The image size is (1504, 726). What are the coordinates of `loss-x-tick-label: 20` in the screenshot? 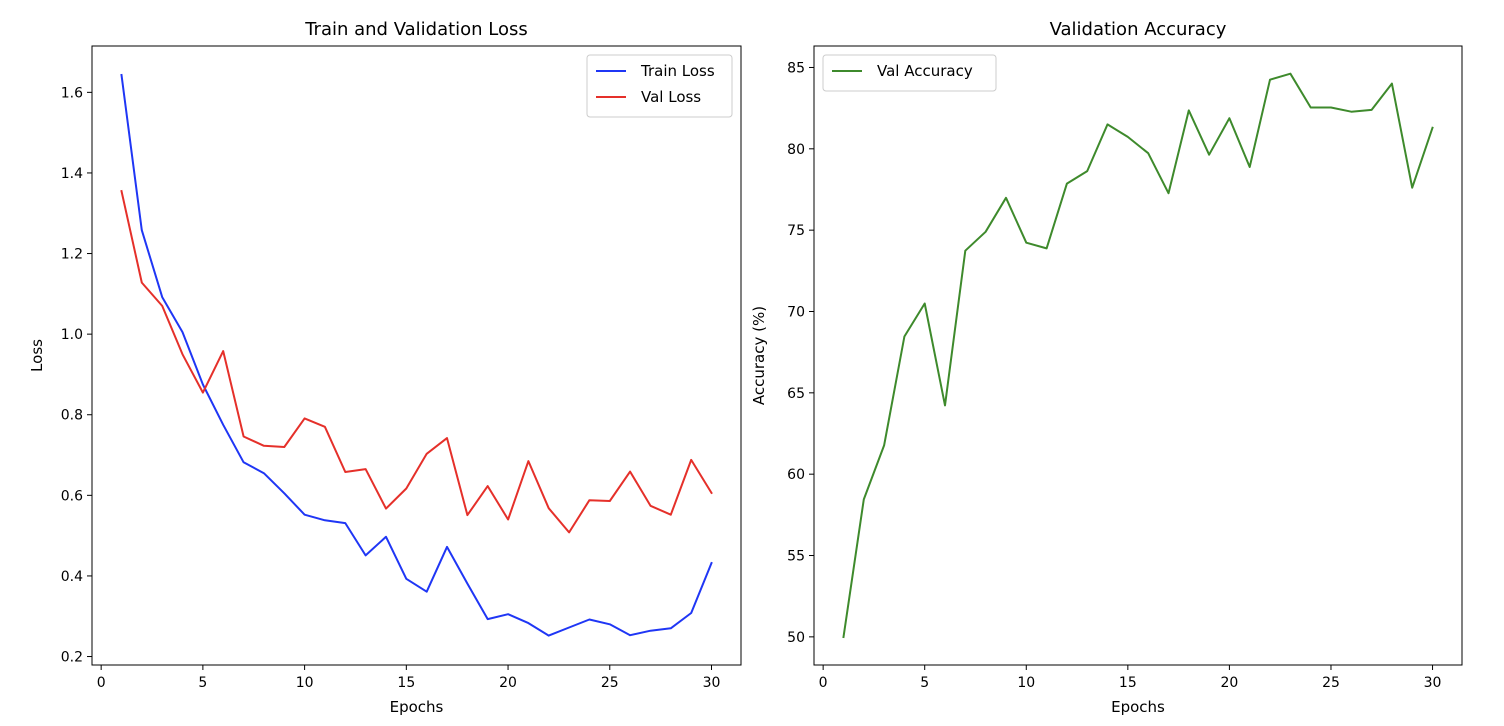 It's located at (508, 683).